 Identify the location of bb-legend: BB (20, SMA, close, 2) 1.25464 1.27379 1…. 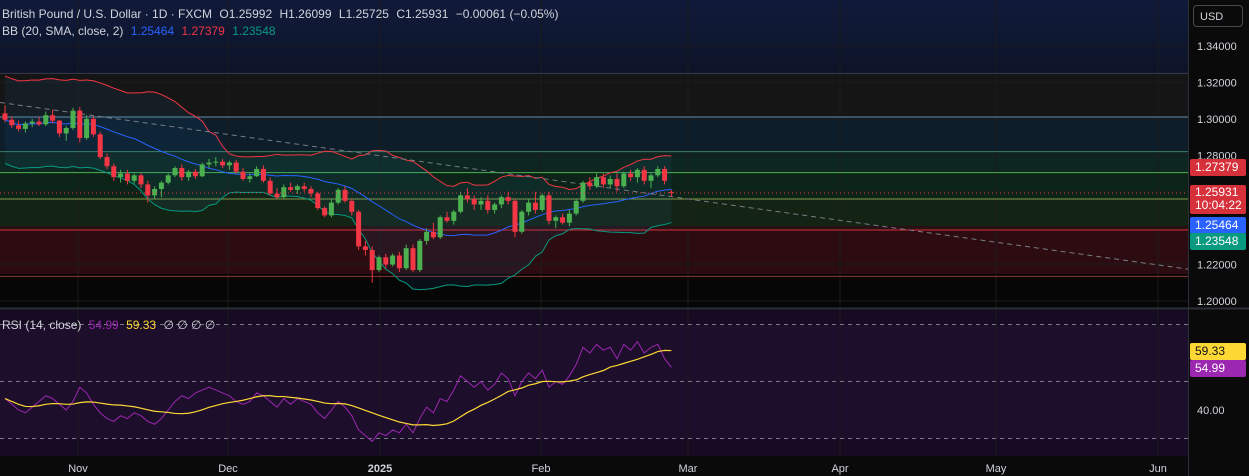
(141, 31).